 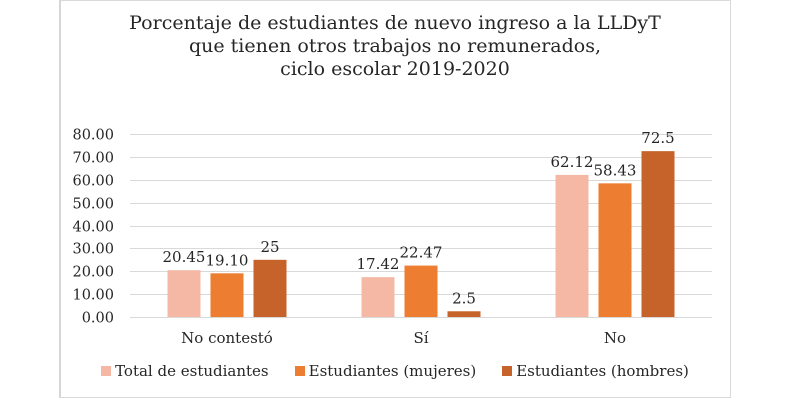 I want to click on legend-label: Estudiantes (hombres), so click(x=602, y=371).